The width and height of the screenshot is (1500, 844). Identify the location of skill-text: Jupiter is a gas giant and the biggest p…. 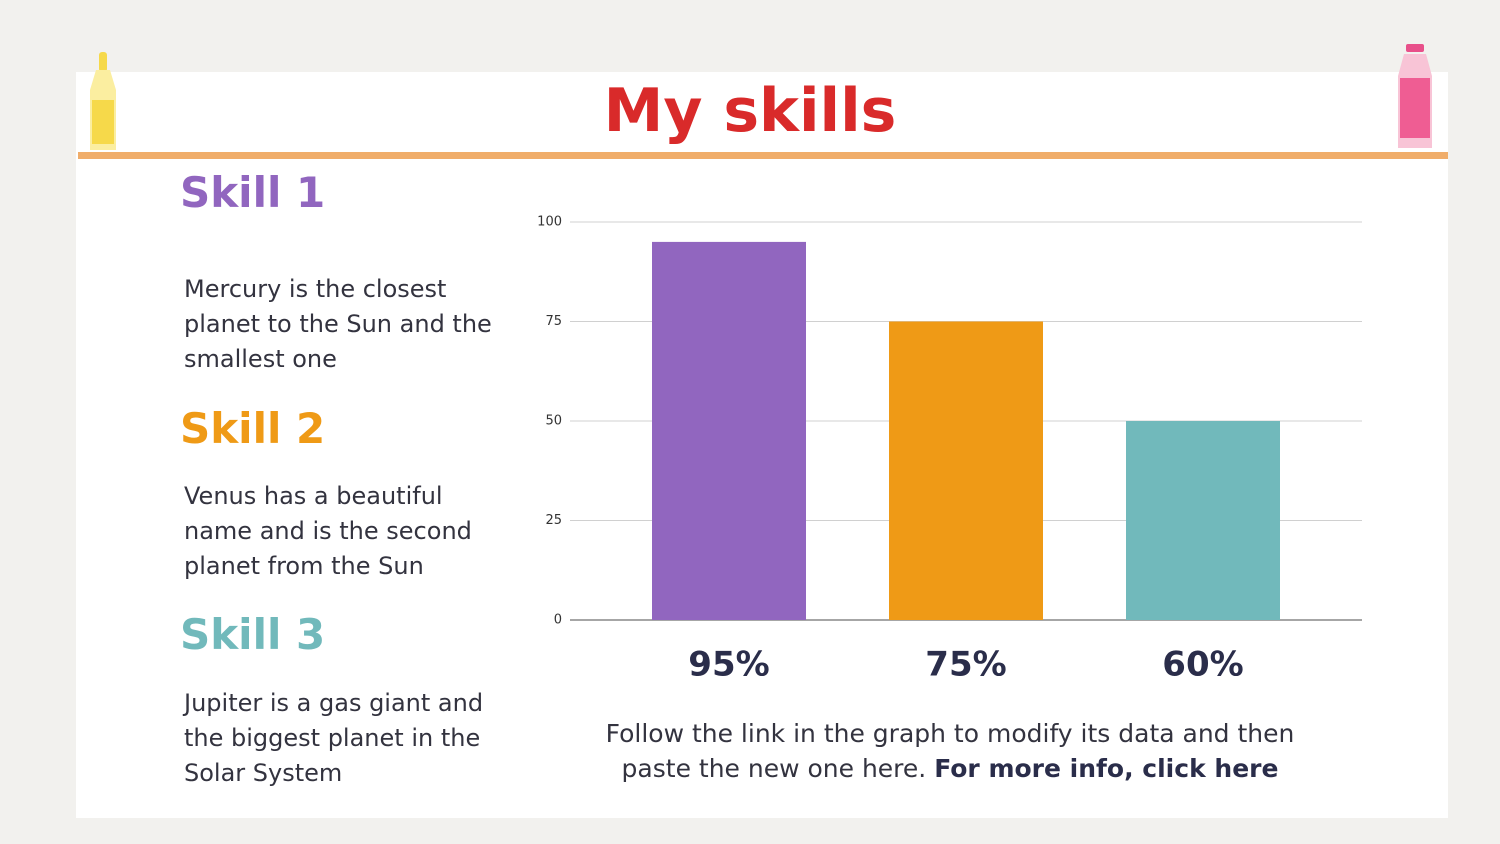
(334, 738).